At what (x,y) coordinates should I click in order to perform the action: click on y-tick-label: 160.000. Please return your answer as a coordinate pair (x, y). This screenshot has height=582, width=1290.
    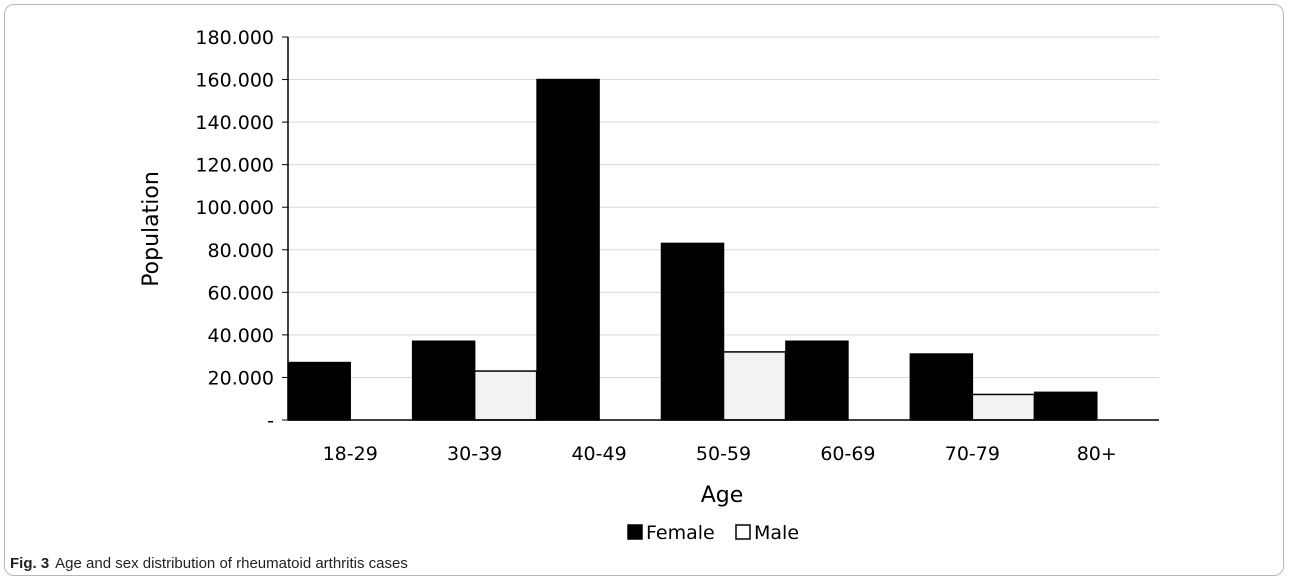
    Looking at the image, I should click on (234, 81).